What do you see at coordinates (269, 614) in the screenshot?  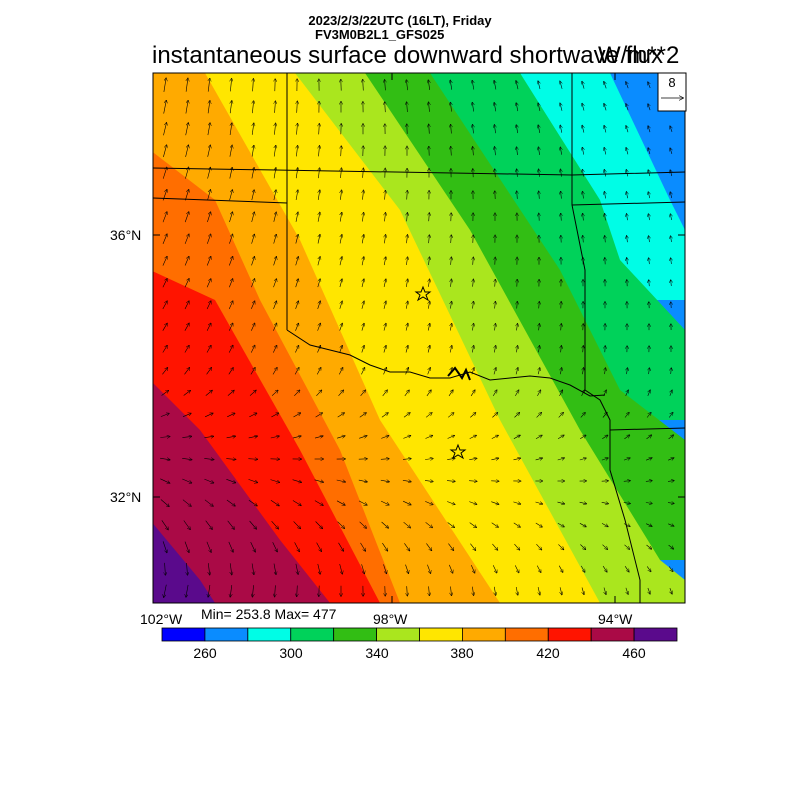 I see `min-max-stats: Min= 253.8 Max= 477` at bounding box center [269, 614].